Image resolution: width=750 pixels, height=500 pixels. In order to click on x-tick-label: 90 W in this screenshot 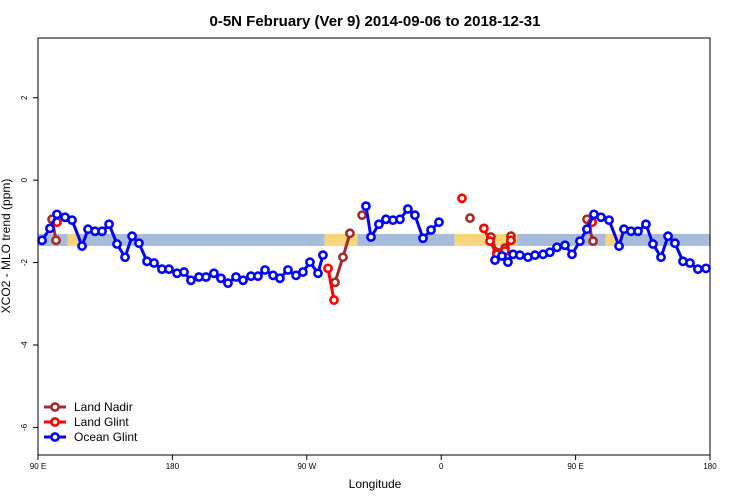, I will do `click(306, 466)`.